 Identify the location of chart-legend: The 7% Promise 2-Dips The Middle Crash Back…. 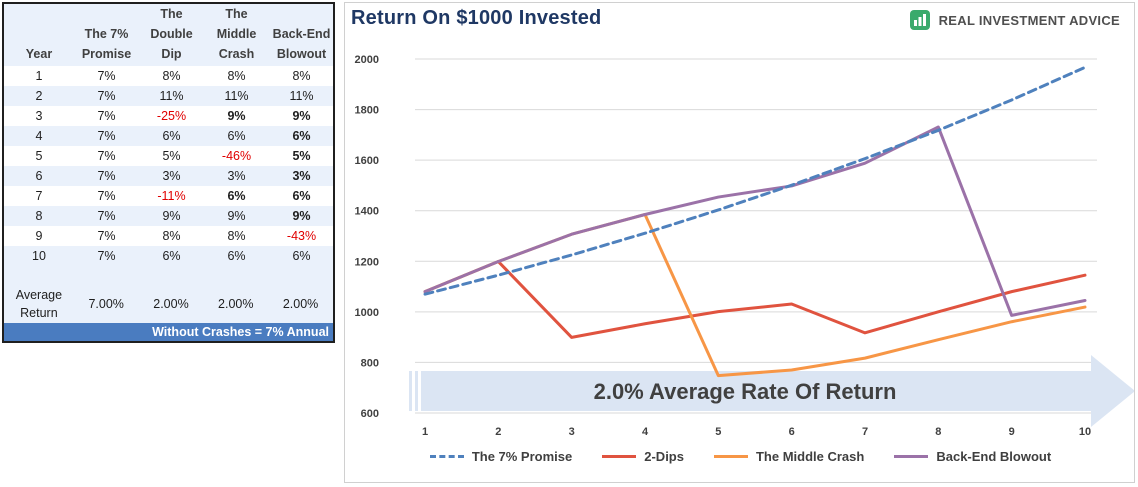
(740, 456).